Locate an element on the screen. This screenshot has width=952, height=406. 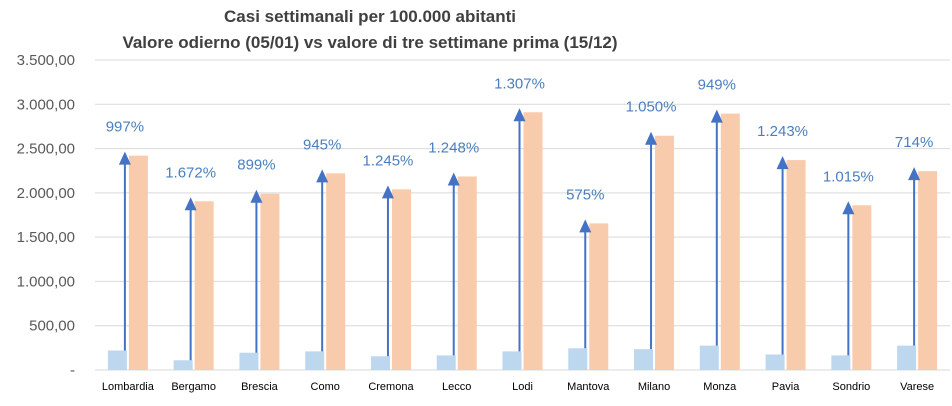
y-tick-label: 500,00 is located at coordinates (52, 326).